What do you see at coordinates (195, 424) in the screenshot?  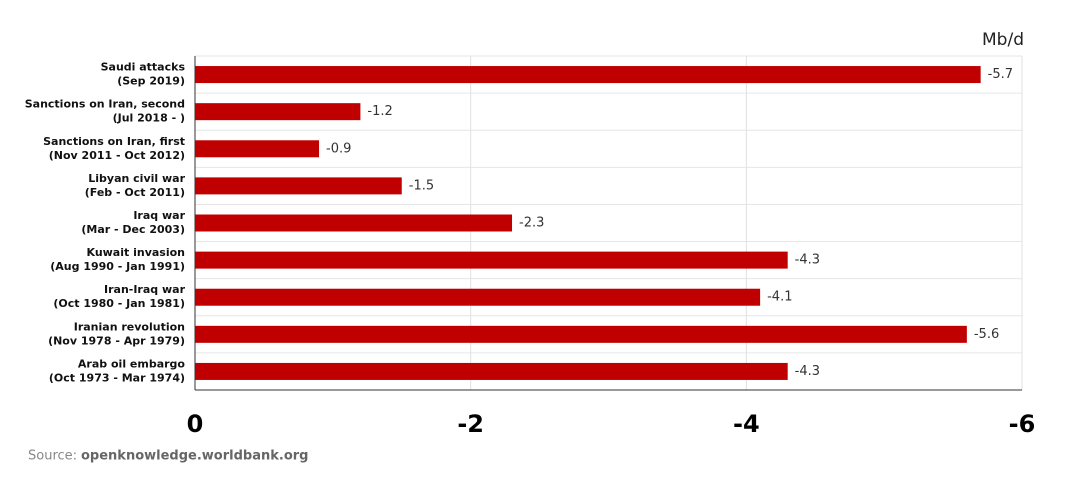 I see `x-tick-label: 0` at bounding box center [195, 424].